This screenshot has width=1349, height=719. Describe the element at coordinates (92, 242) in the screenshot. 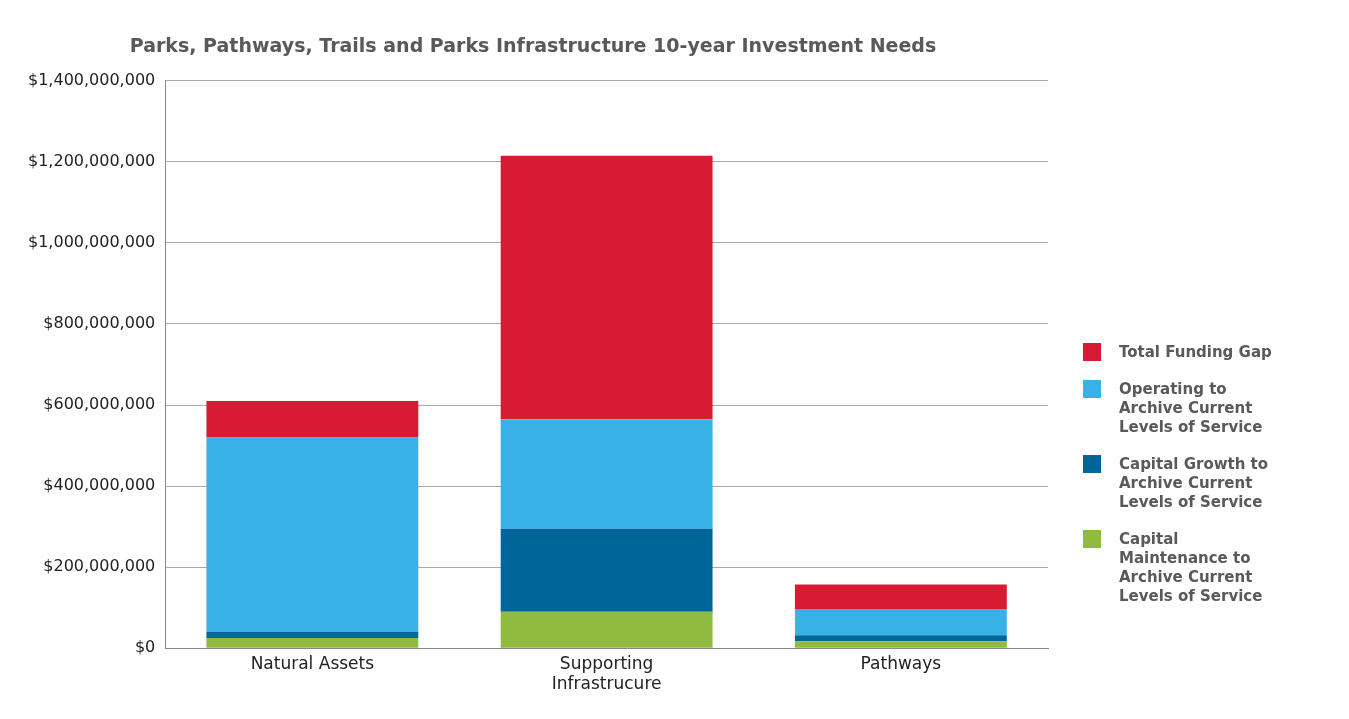

I see `y-tick-label: $1,000,000,000` at that location.